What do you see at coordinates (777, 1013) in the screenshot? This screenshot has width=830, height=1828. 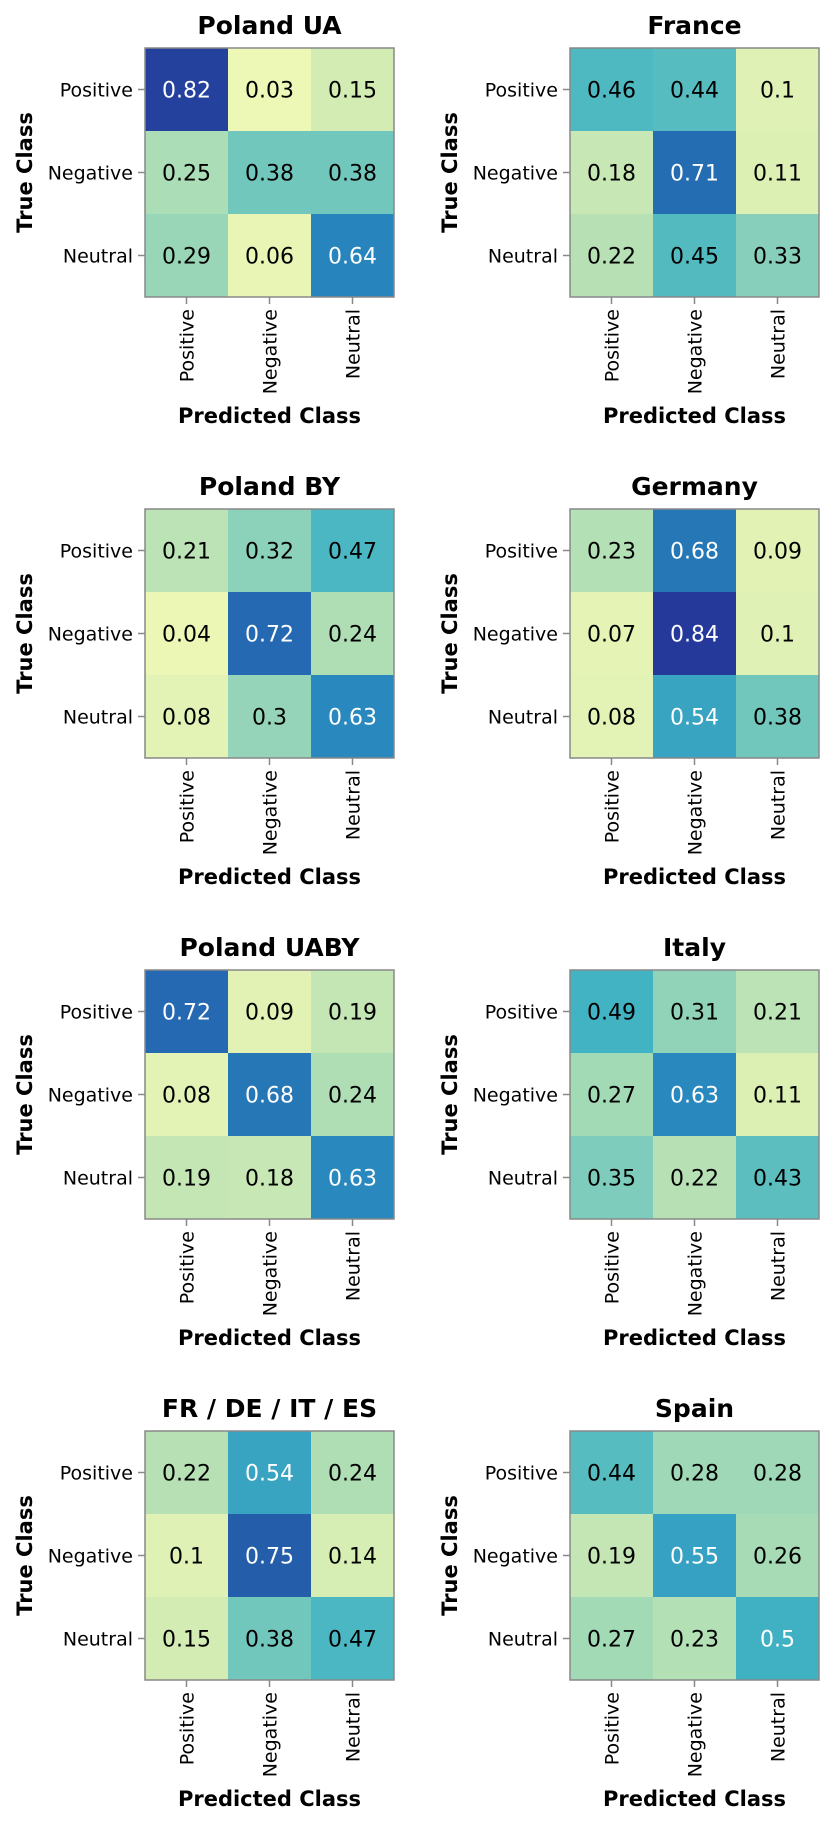 I see `cell-value-label: 0.21` at bounding box center [777, 1013].